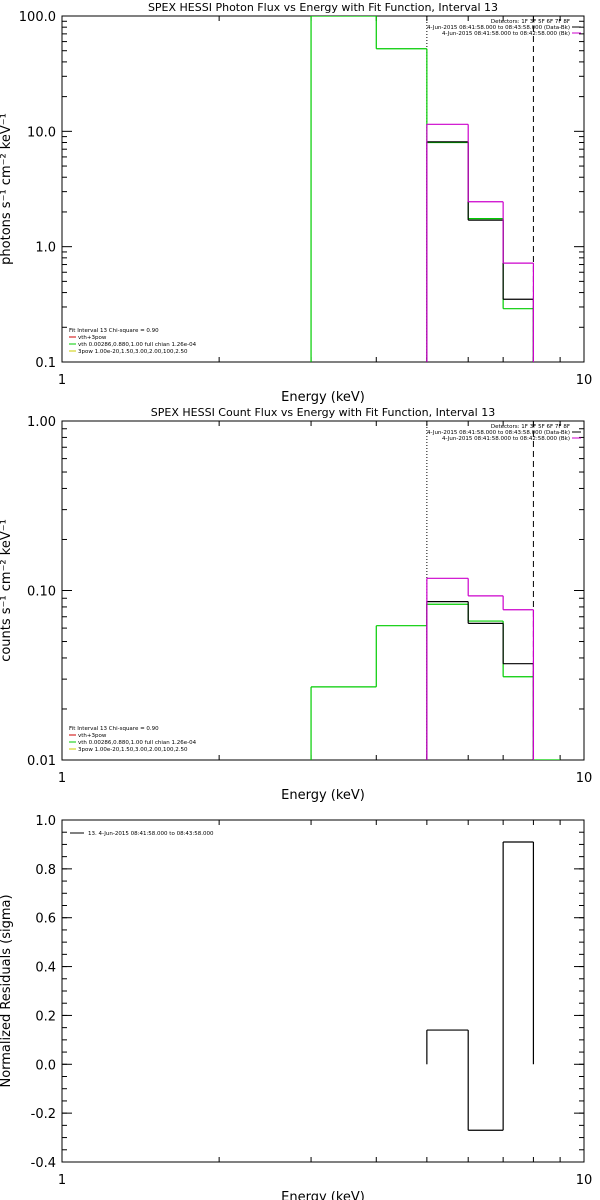  I want to click on y-axis-label: counts s⁻¹ cm⁻² keV⁻¹, so click(7, 590).